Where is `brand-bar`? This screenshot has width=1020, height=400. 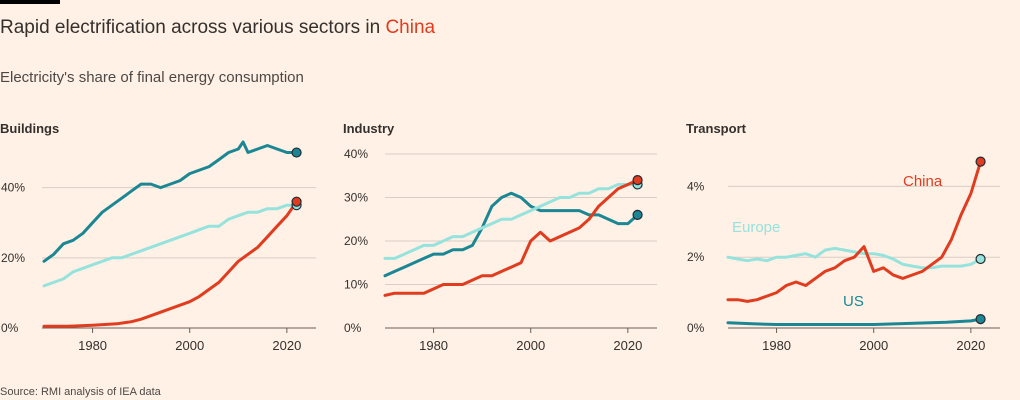 brand-bar is located at coordinates (30, 2).